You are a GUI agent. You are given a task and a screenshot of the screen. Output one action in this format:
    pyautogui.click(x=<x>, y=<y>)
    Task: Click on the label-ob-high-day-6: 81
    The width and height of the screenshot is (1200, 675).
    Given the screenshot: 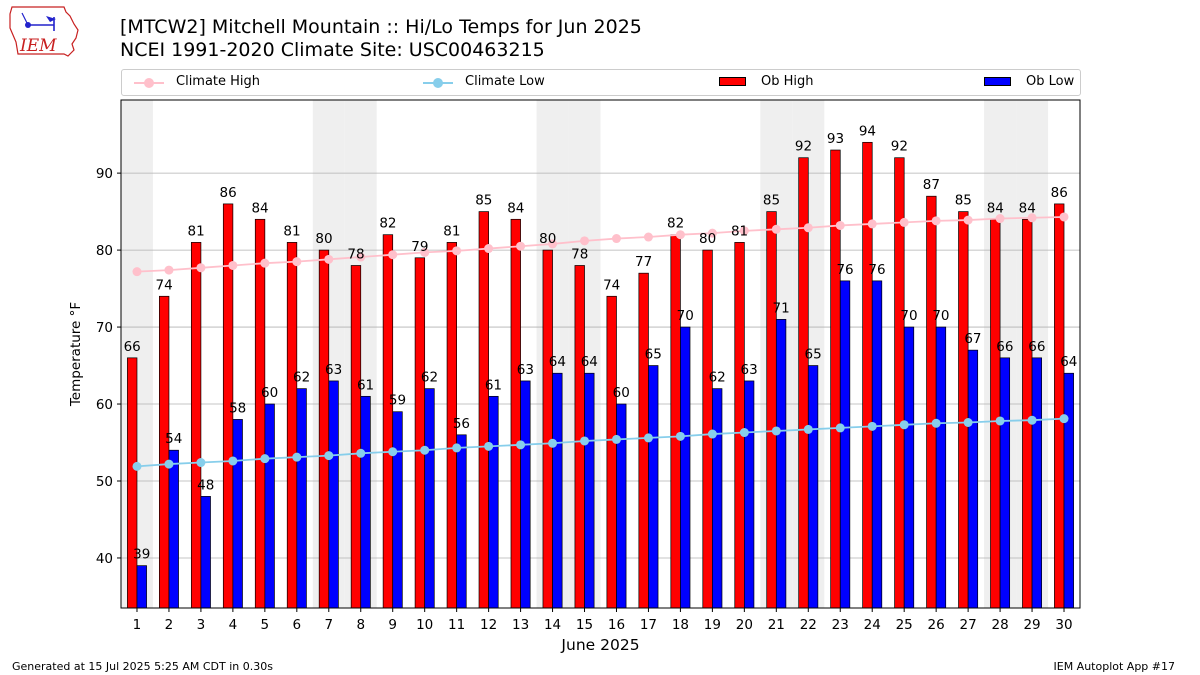 What is the action you would take?
    pyautogui.click(x=291, y=231)
    